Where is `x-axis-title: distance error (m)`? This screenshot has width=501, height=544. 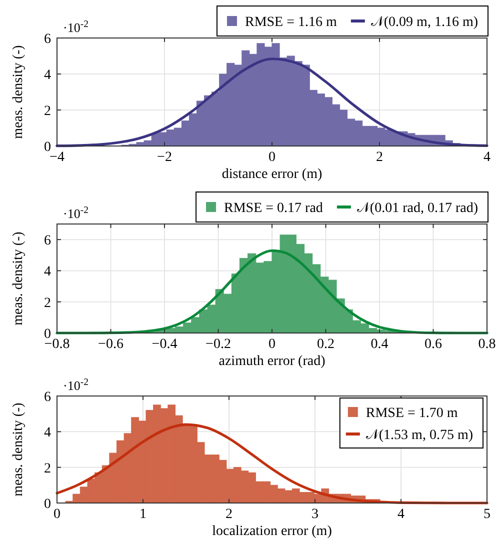
x-axis-title: distance error (m) is located at coordinates (272, 174).